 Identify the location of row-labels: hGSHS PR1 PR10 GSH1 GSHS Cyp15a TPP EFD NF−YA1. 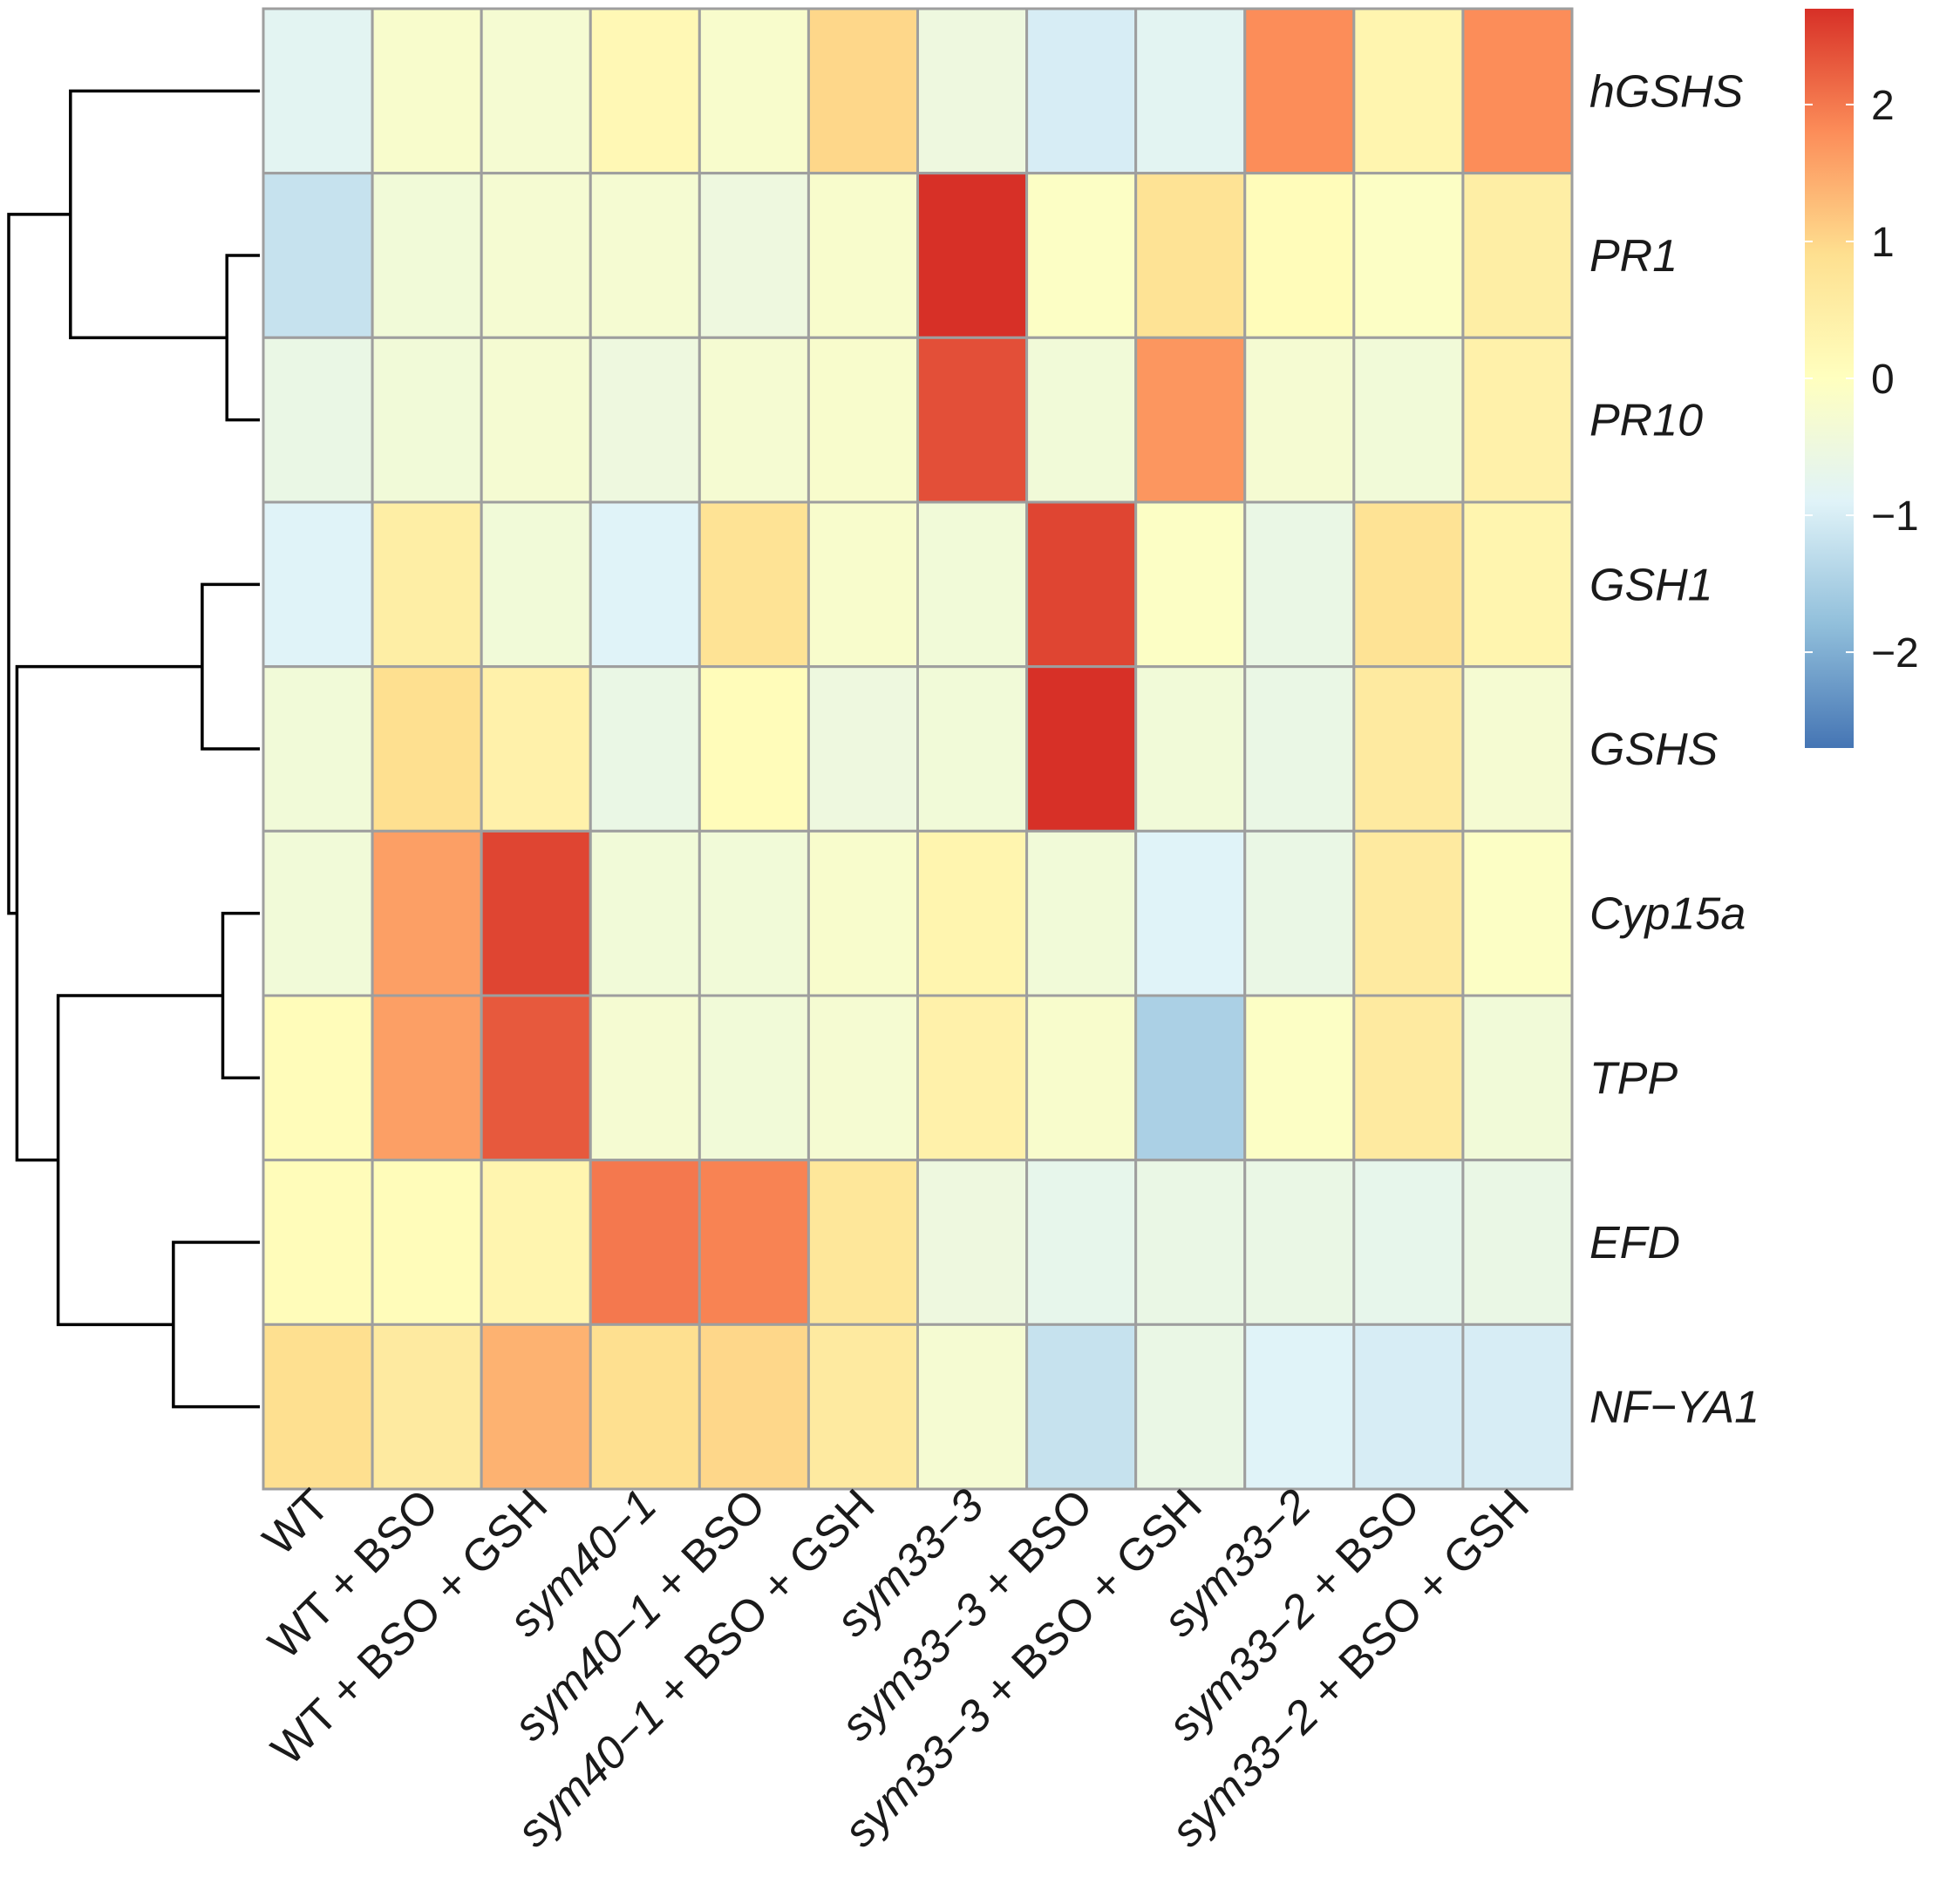
(1674, 749).